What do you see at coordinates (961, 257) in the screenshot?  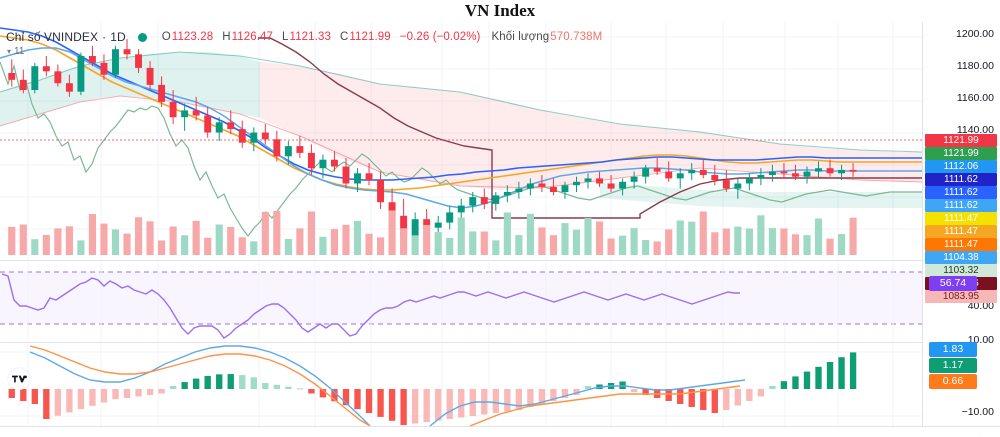 I see `price-level-badge: 1104.38` at bounding box center [961, 257].